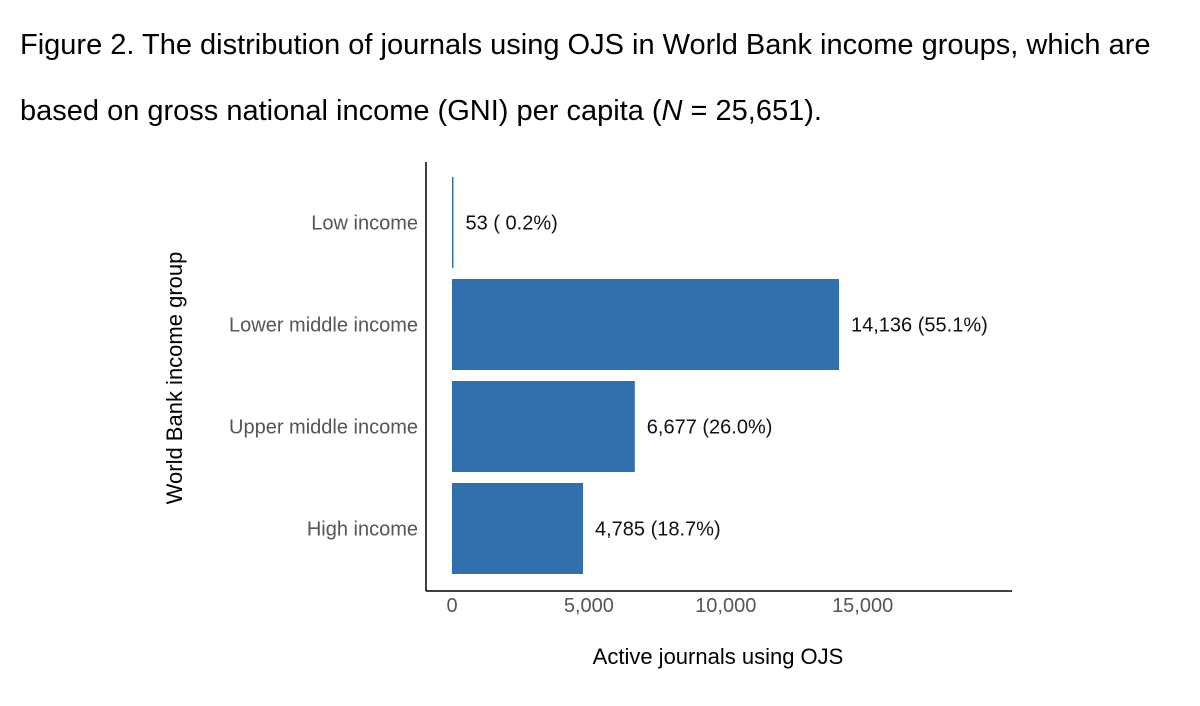 The height and width of the screenshot is (706, 1200). What do you see at coordinates (323, 428) in the screenshot?
I see `y-tick-label-upper-middle-income: Upper middle income` at bounding box center [323, 428].